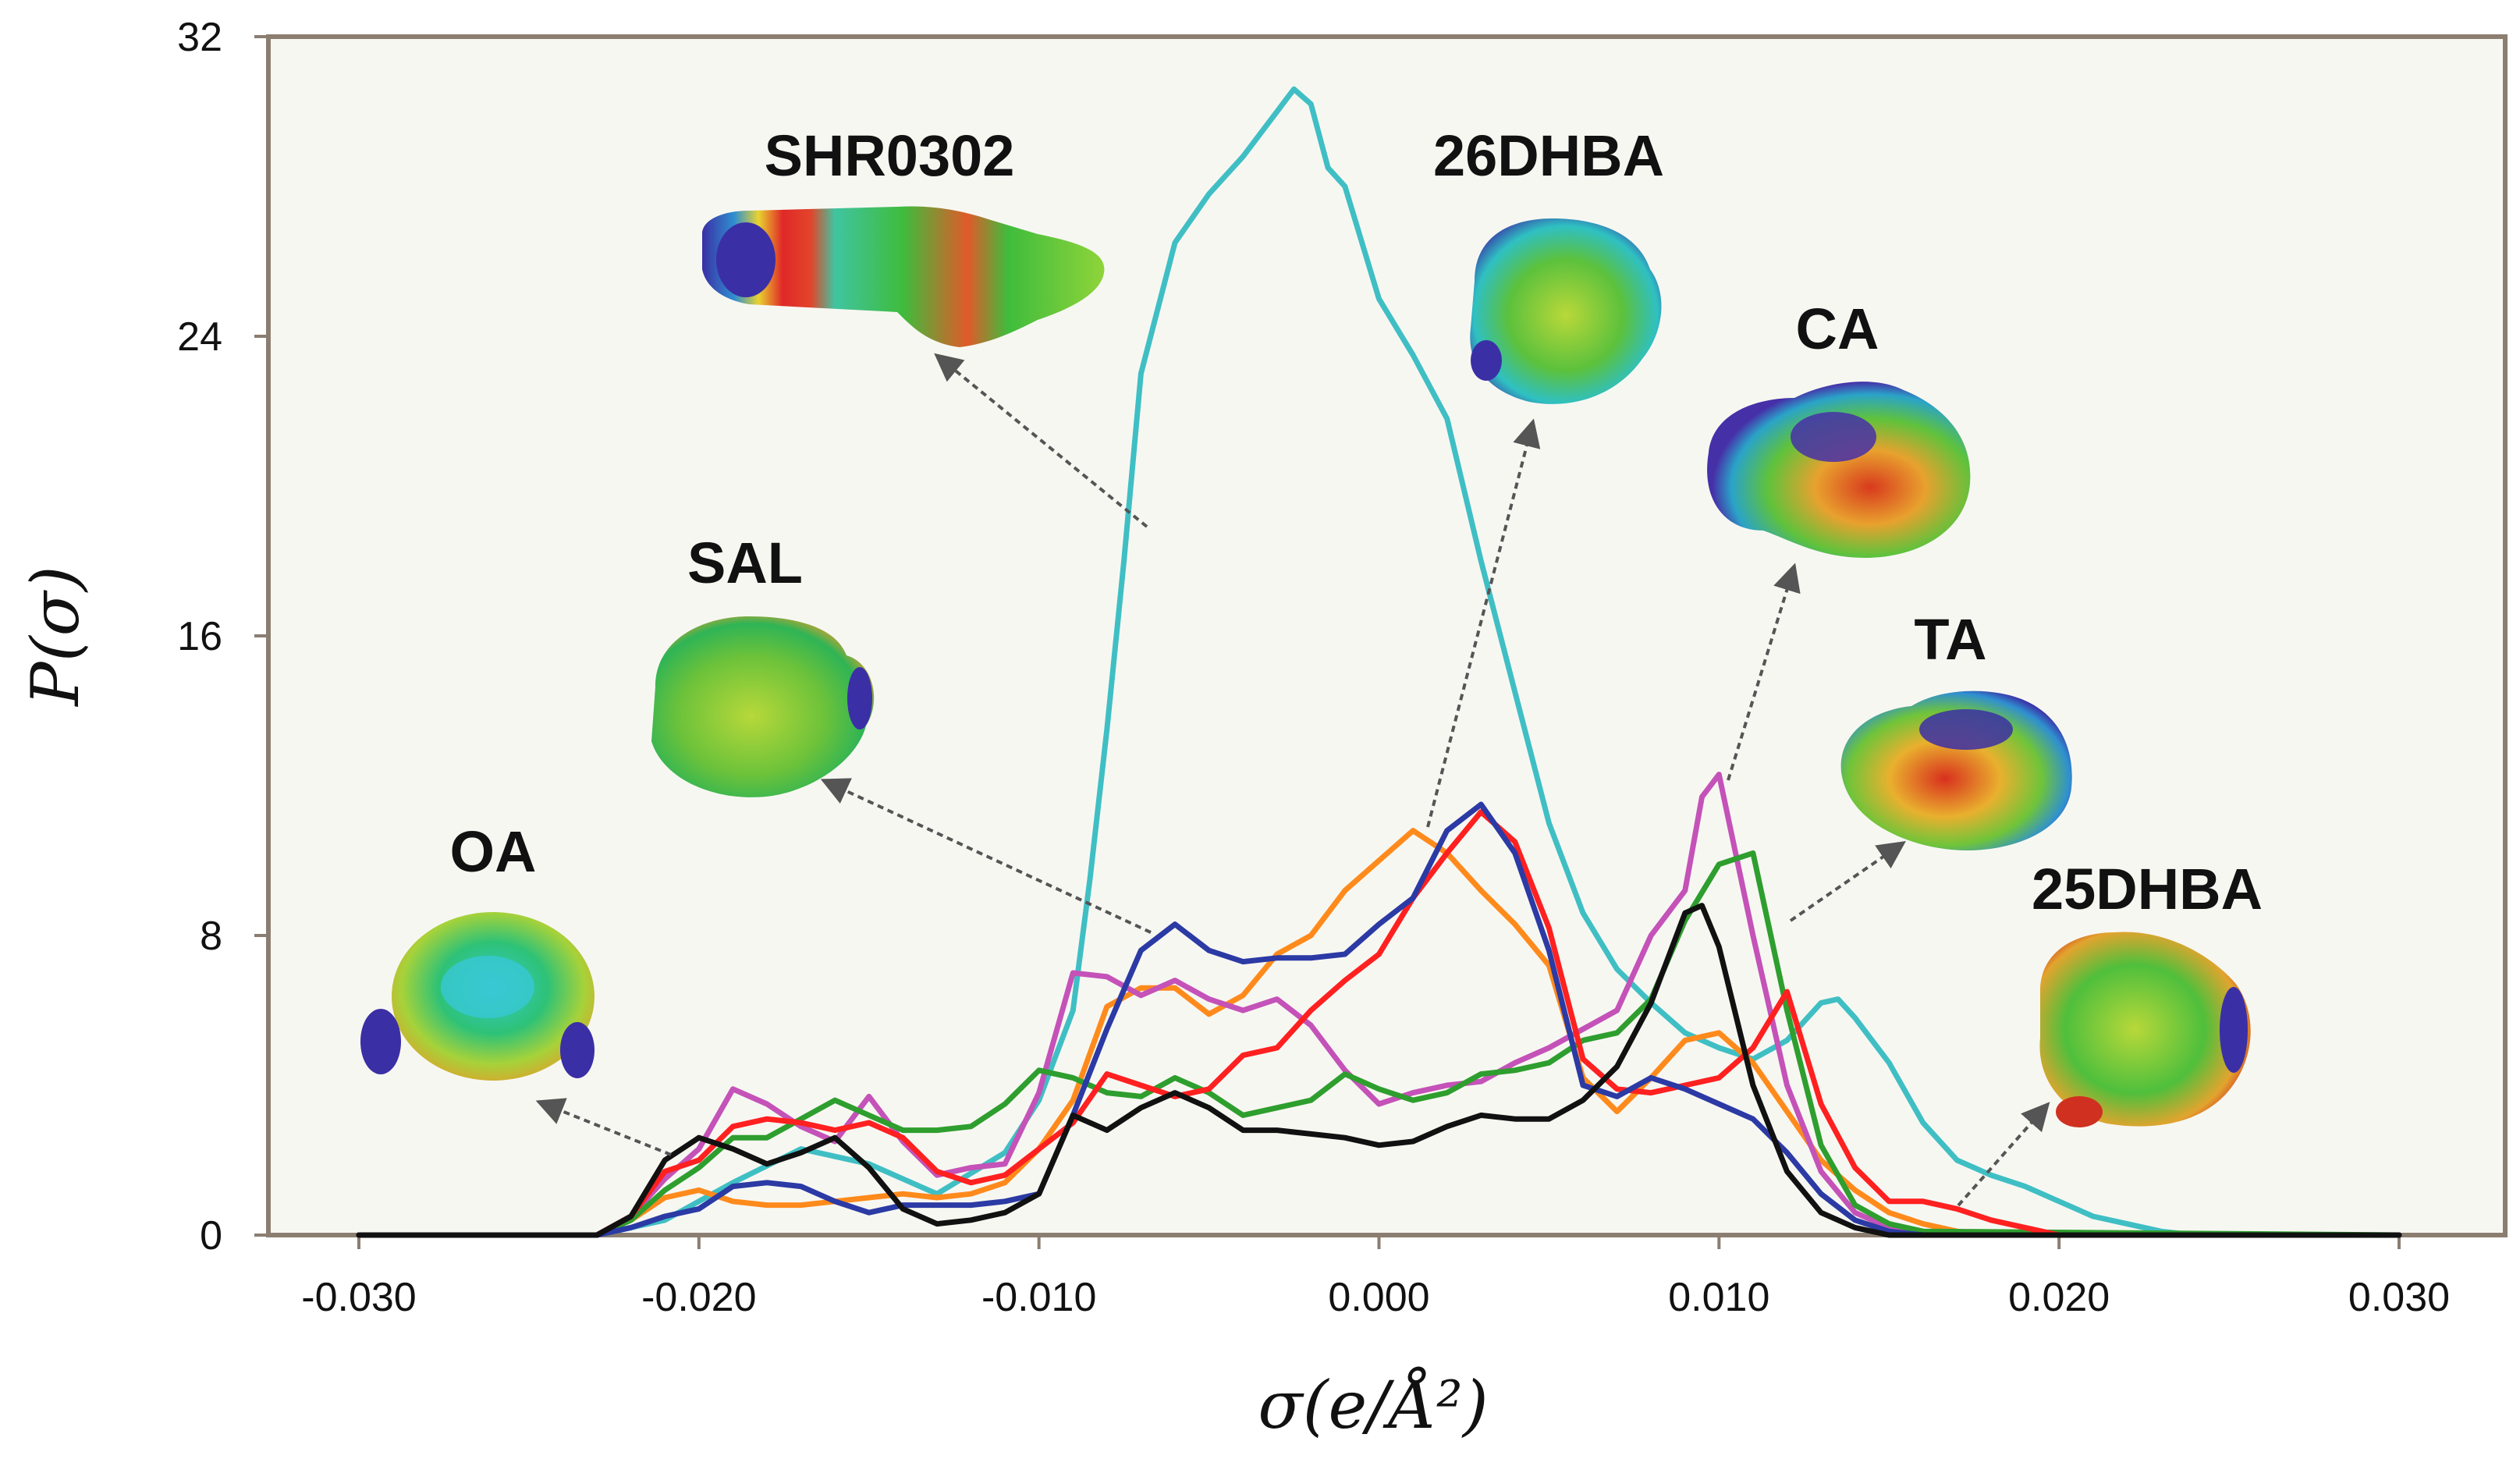 The width and height of the screenshot is (2520, 1459). Describe the element at coordinates (1839, 470) in the screenshot. I see `ca-molecule-image` at that location.